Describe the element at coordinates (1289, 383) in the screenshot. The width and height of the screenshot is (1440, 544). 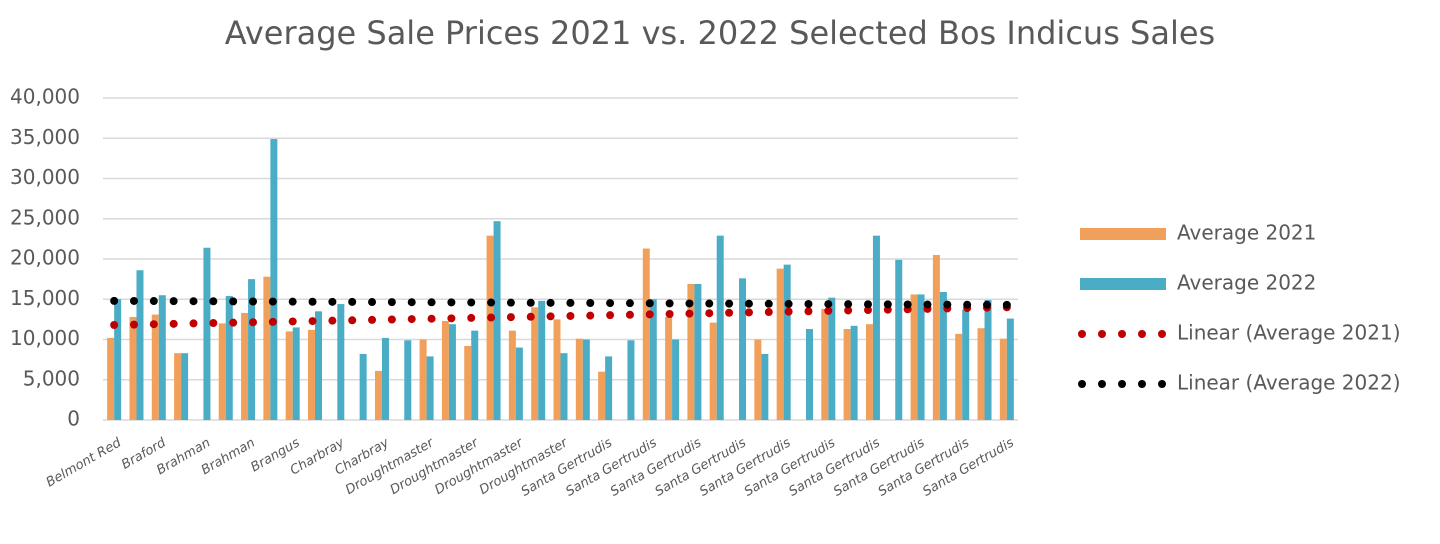
I see `legend-label: Linear (Average 2022)` at that location.